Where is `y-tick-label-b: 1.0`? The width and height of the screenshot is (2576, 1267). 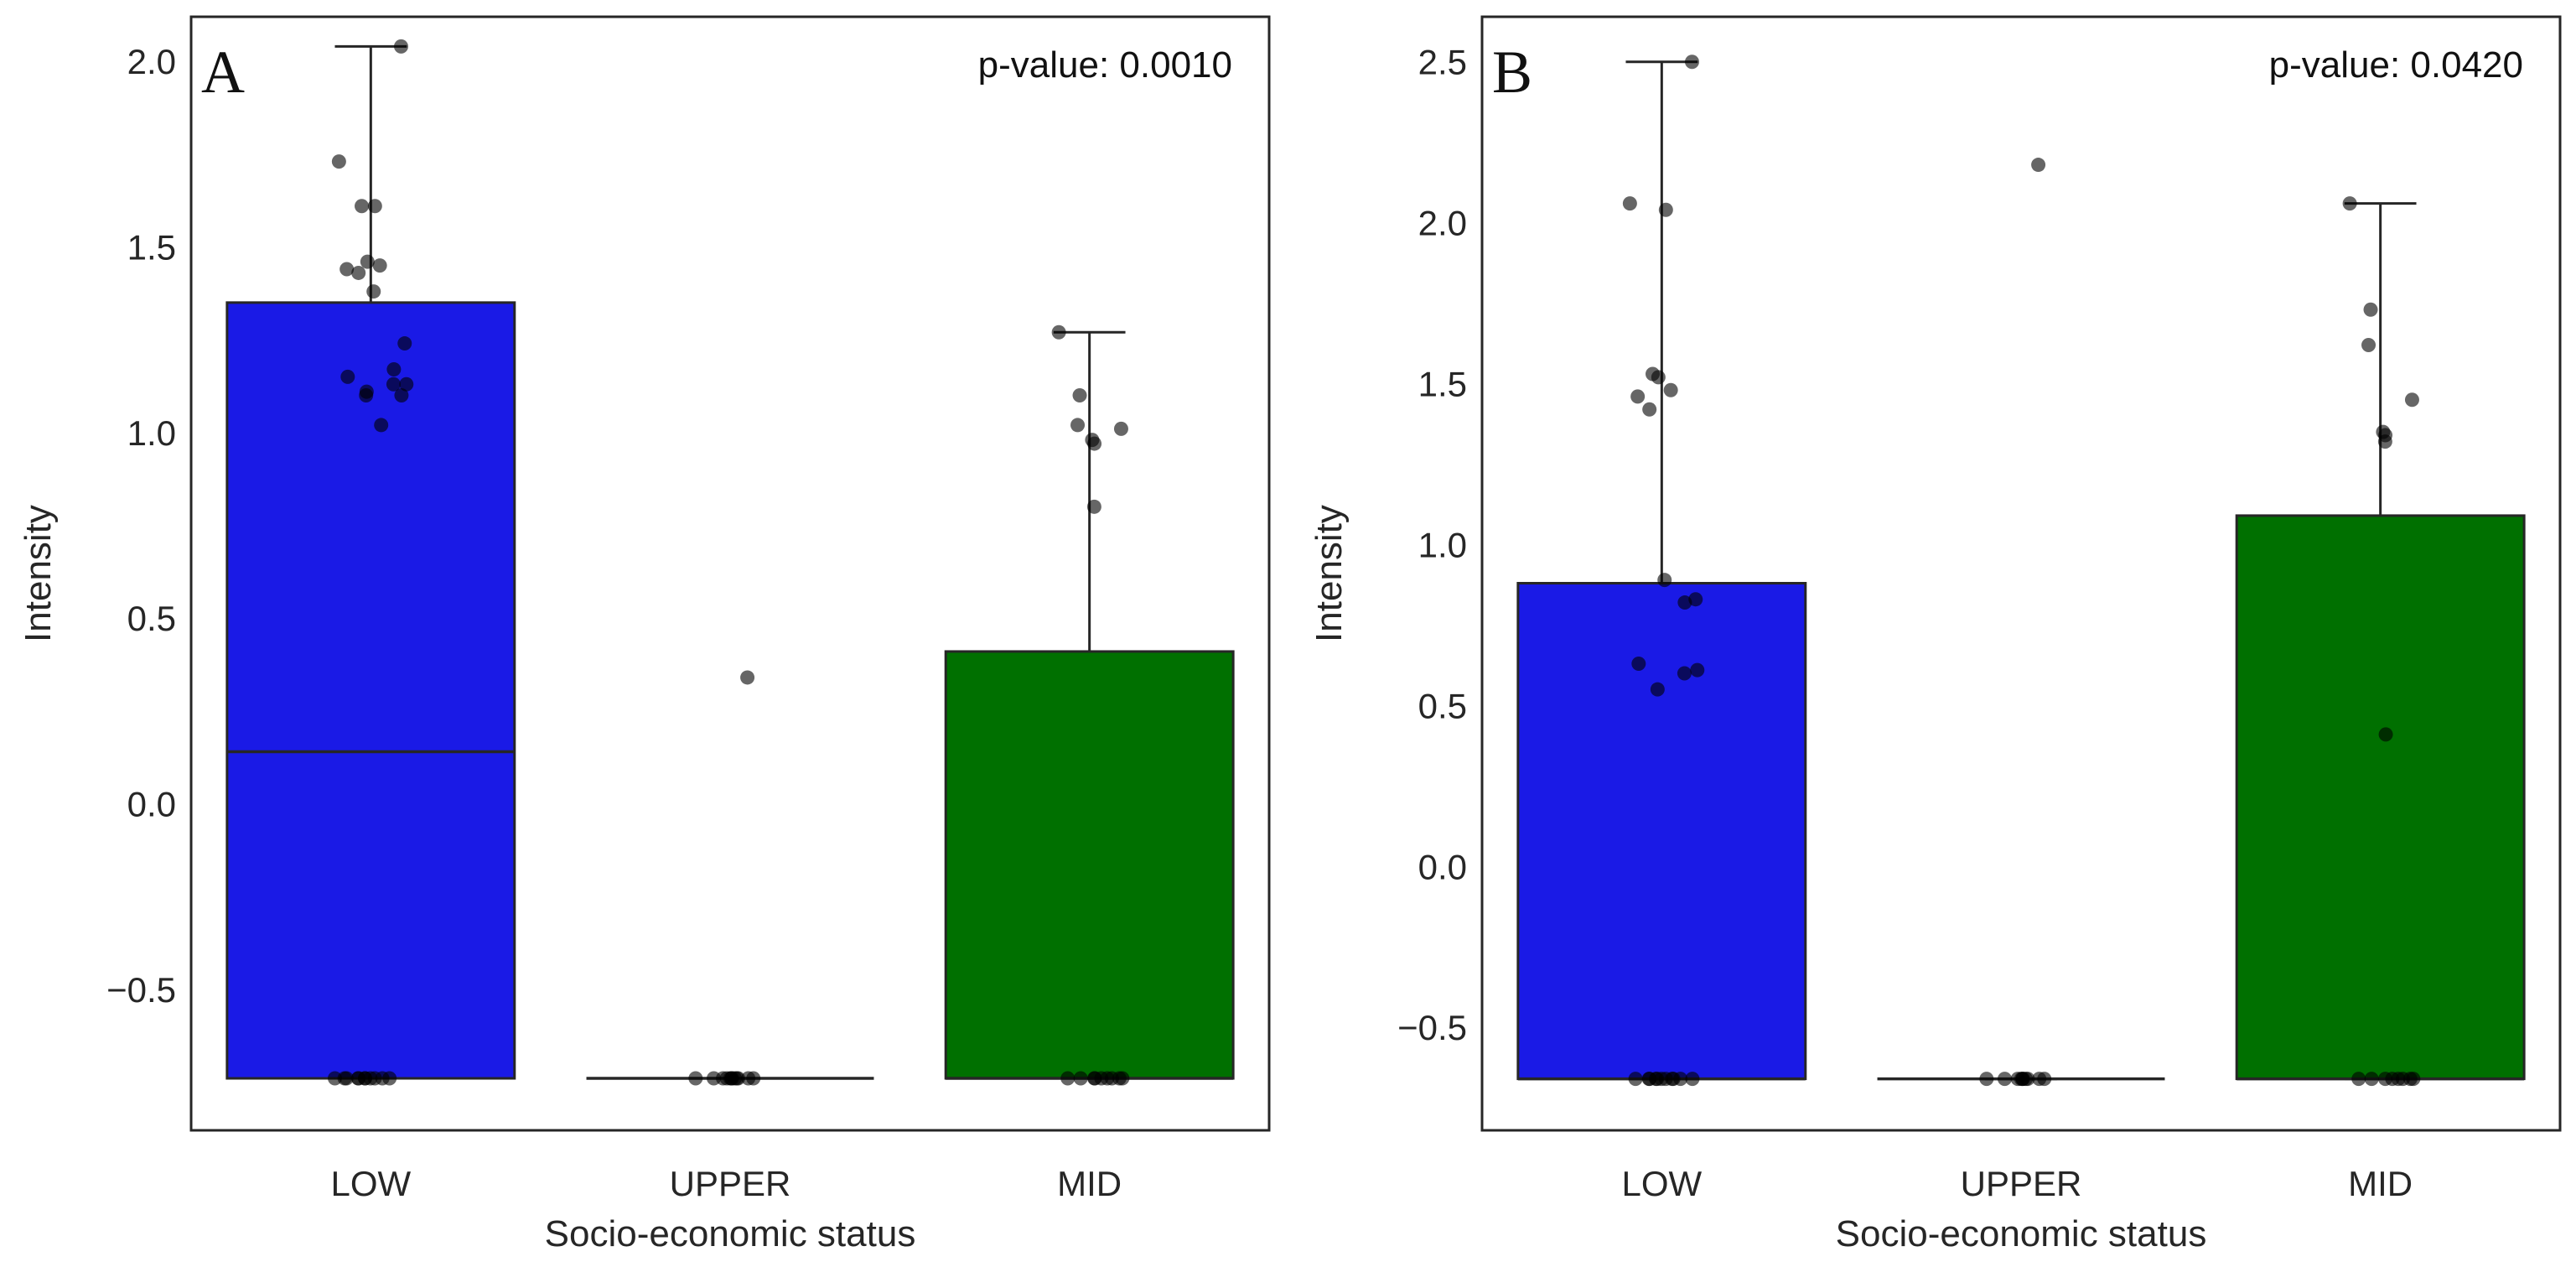 y-tick-label-b: 1.0 is located at coordinates (1442, 544).